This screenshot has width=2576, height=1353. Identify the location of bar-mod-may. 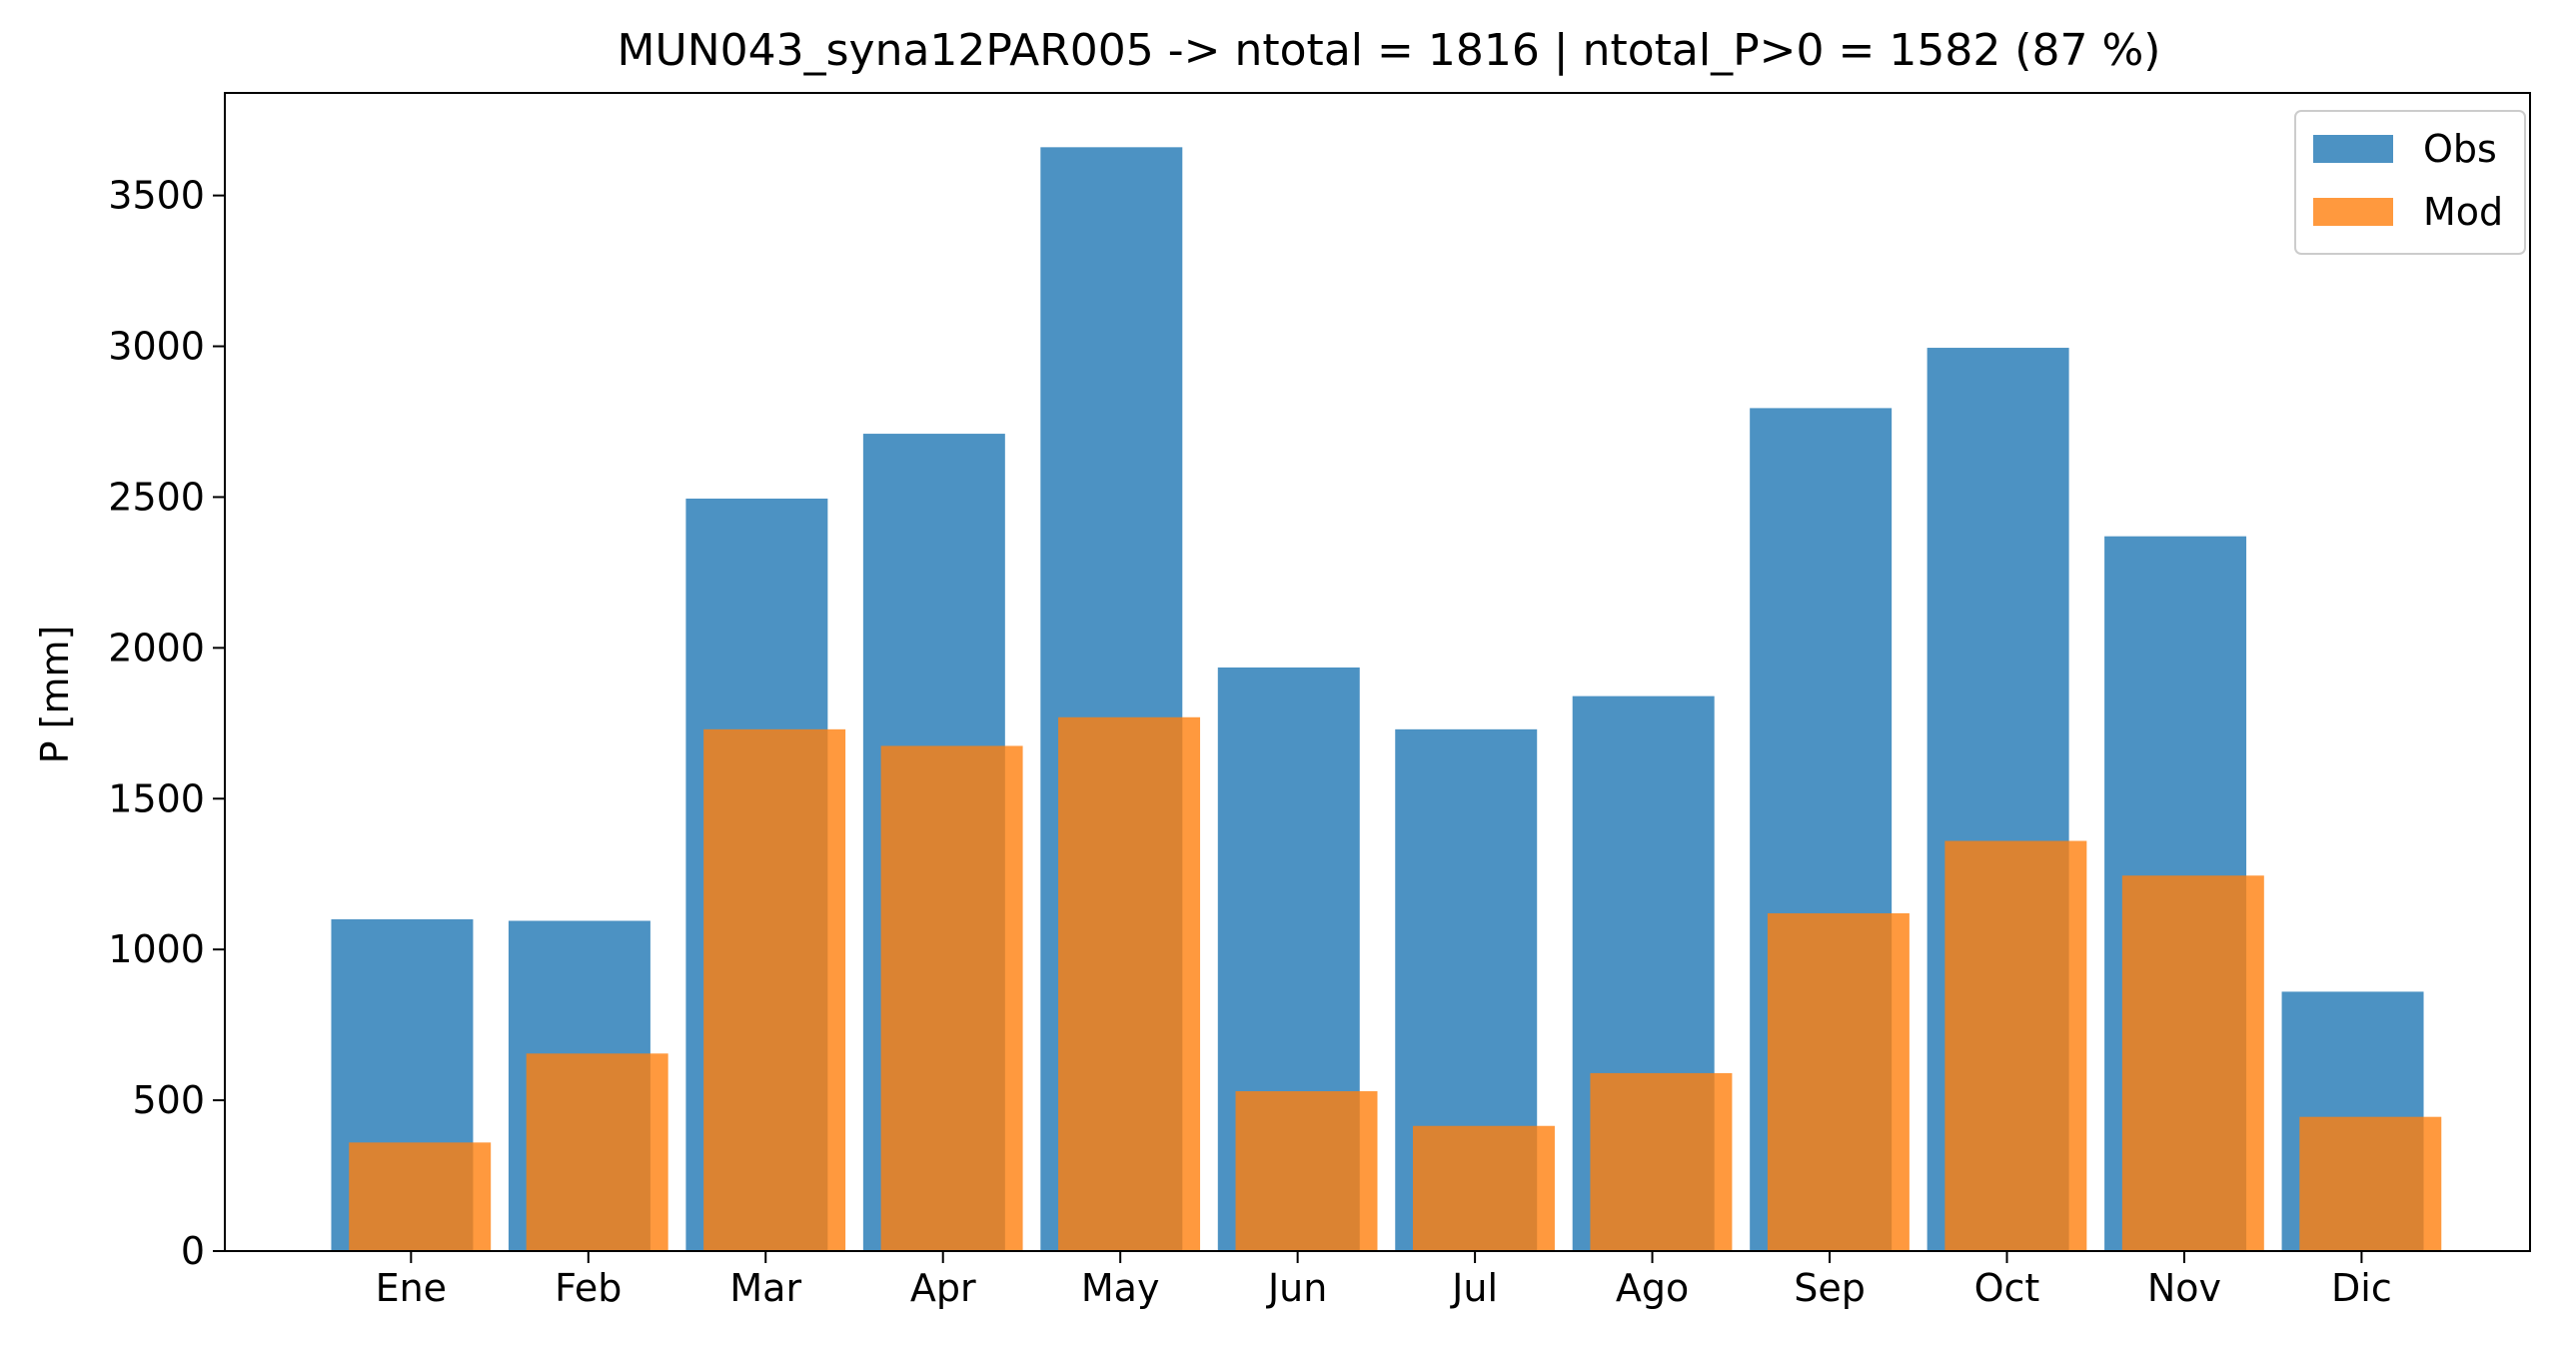
(1129, 983).